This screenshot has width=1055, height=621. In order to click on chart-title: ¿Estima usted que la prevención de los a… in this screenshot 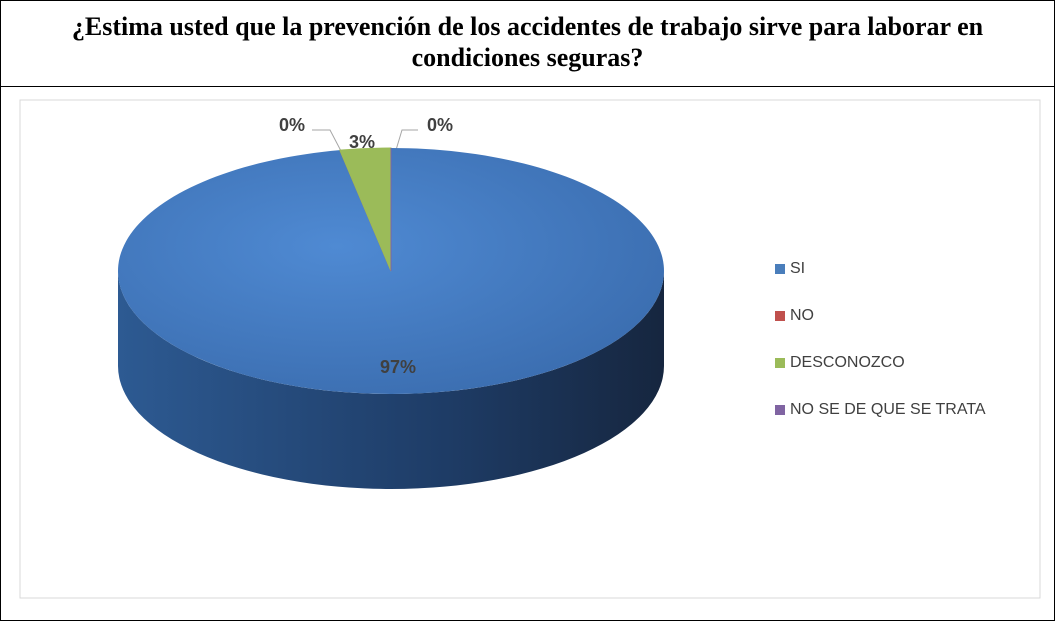, I will do `click(527, 44)`.